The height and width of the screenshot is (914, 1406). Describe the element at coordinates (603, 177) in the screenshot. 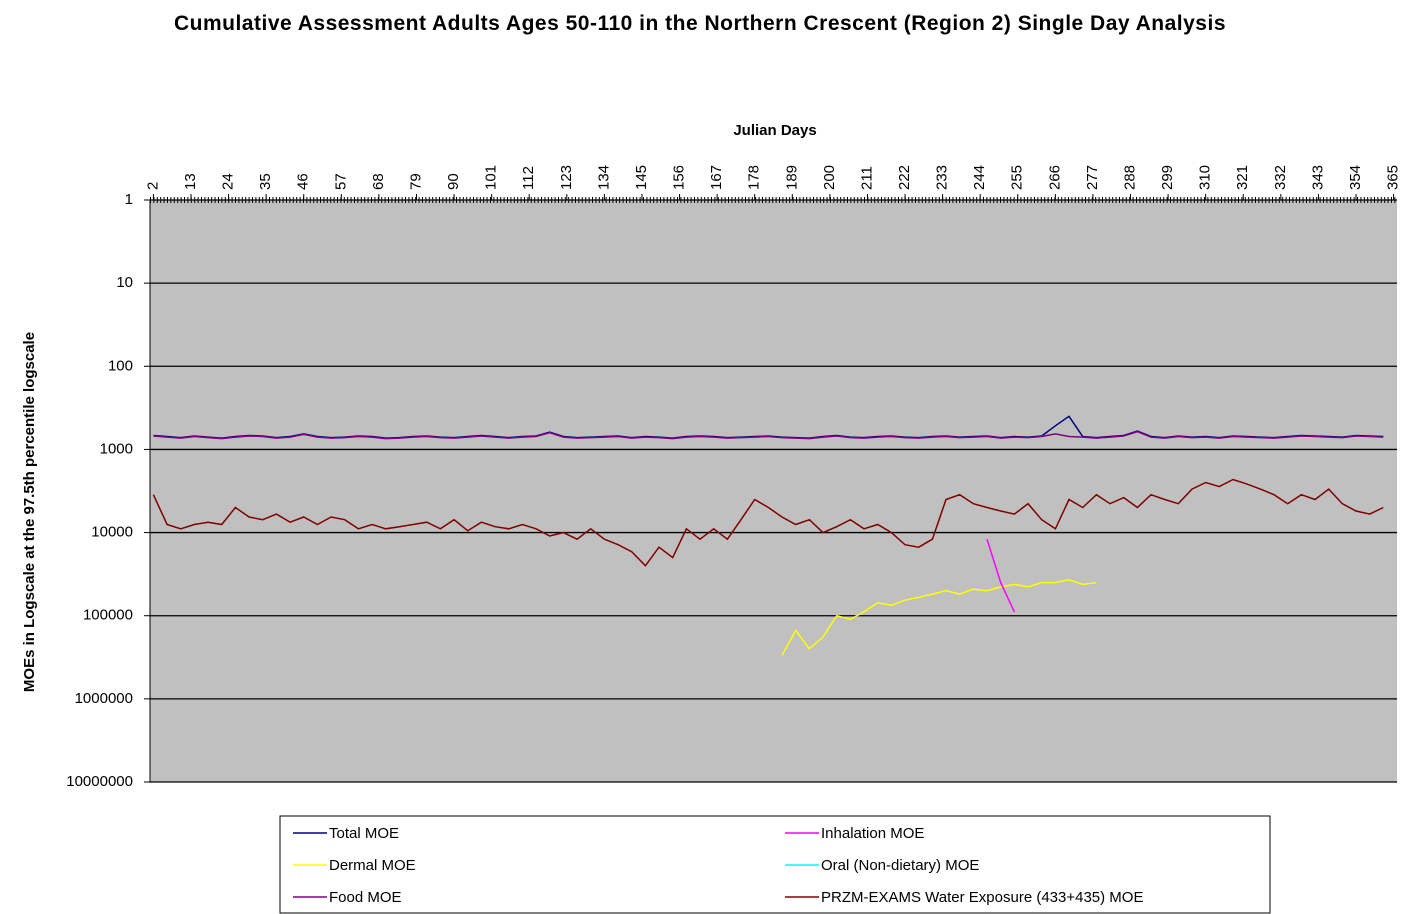

I see `x-tick-label: 134` at that location.